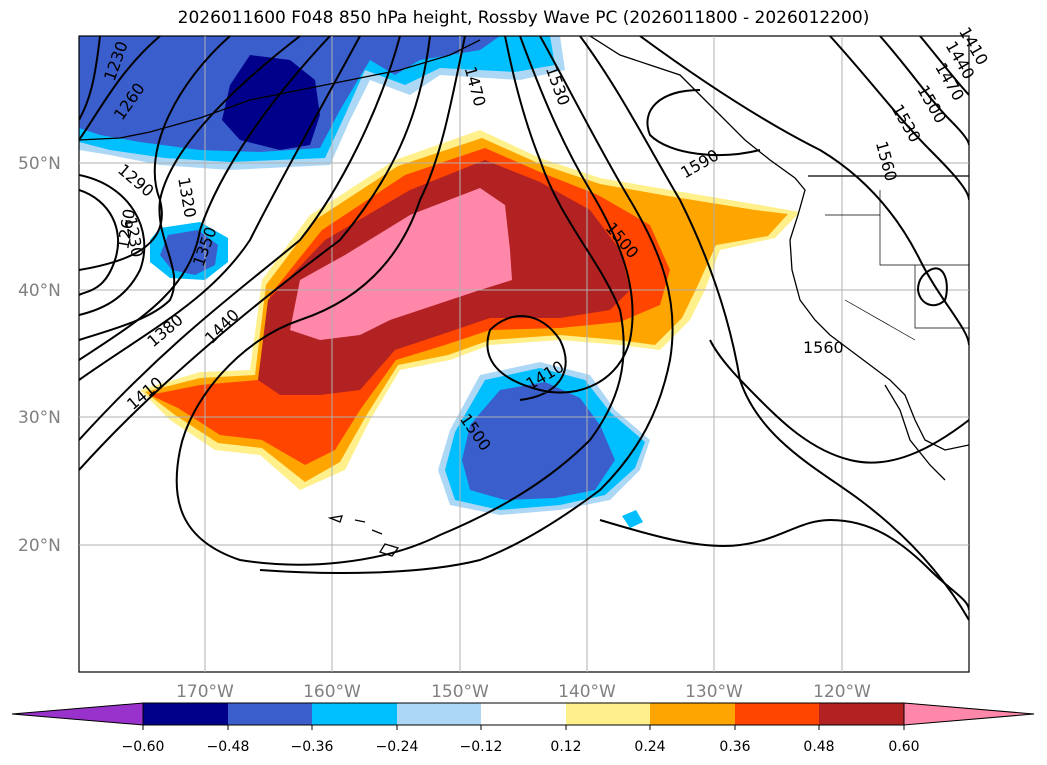 The height and width of the screenshot is (765, 1047). Describe the element at coordinates (155, 153) in the screenshot. I see `contour-1290-nw` at that location.